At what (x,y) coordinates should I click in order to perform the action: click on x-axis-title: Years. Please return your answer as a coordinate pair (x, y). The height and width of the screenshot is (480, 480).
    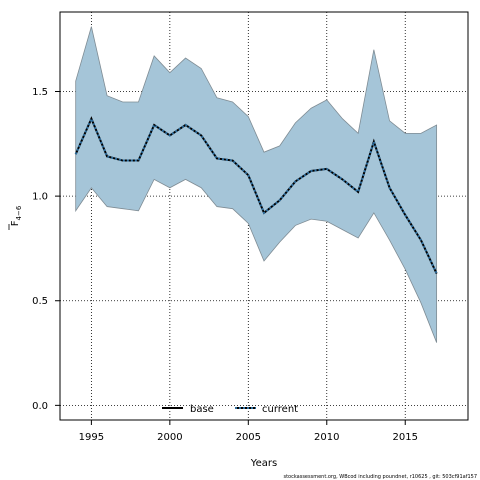
    Looking at the image, I should click on (263, 463).